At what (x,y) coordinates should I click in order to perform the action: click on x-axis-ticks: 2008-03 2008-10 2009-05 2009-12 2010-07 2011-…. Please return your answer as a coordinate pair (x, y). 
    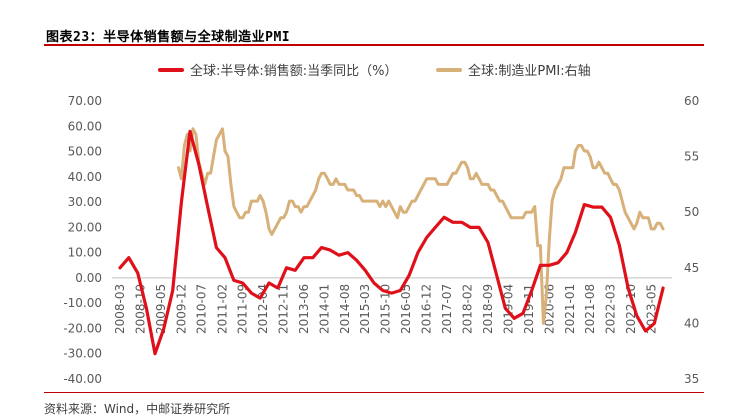
    Looking at the image, I should click on (385, 309).